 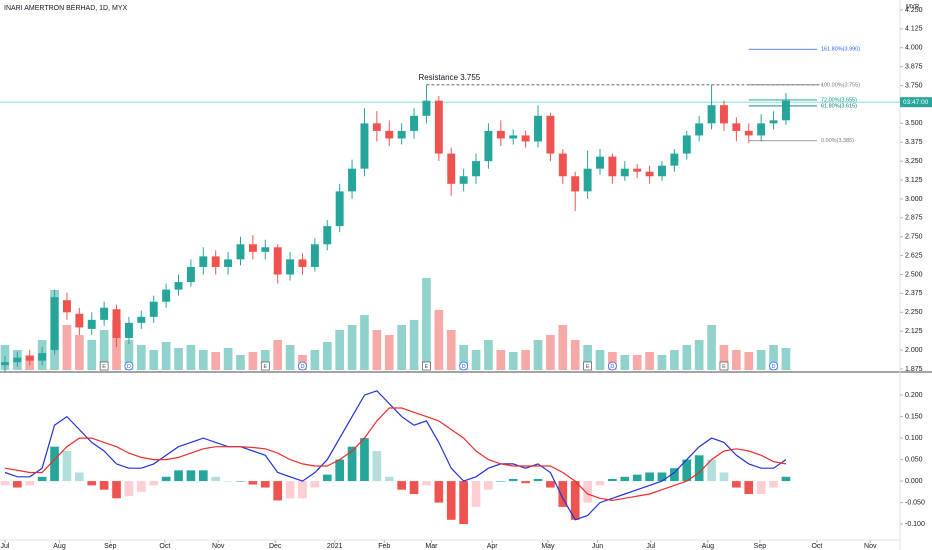 What do you see at coordinates (66, 8) in the screenshot?
I see `chart-title: INARI AMERTRON BERHAD, 1D, MYX` at bounding box center [66, 8].